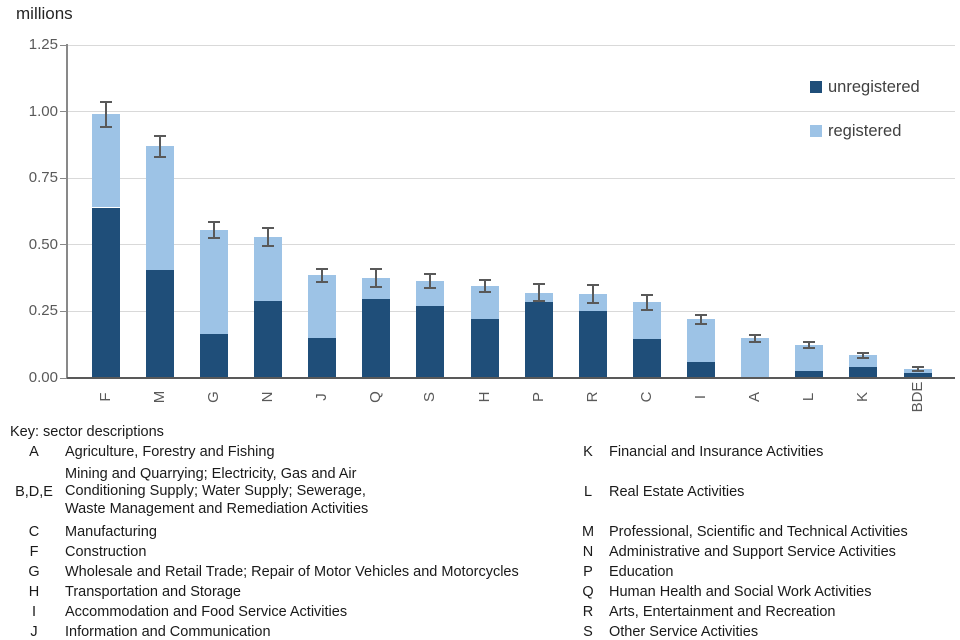  What do you see at coordinates (34, 552) in the screenshot?
I see `key-code: F` at bounding box center [34, 552].